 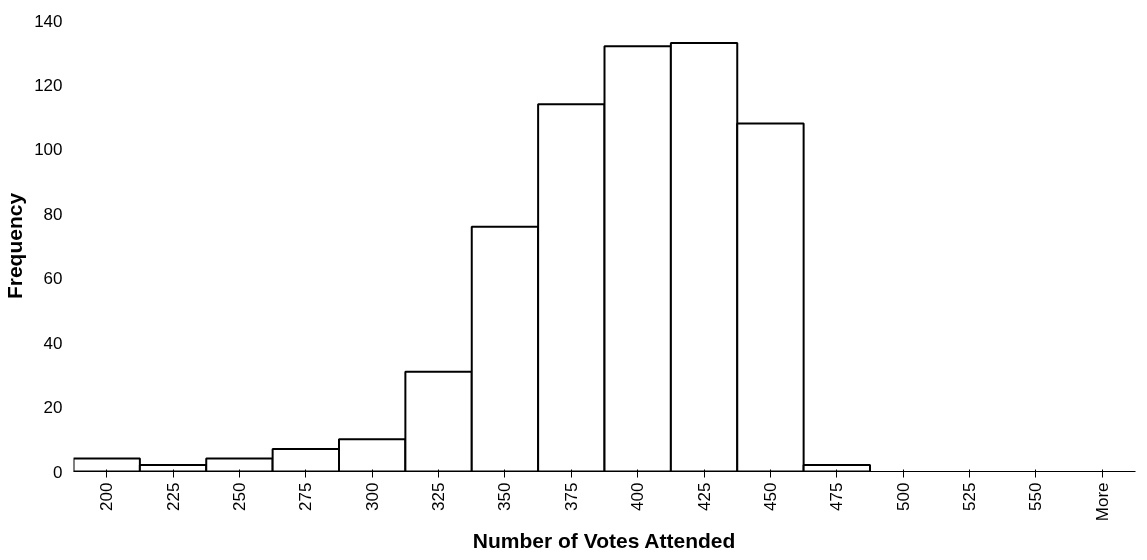 What do you see at coordinates (638, 496) in the screenshot?
I see `x-tick-label: 400` at bounding box center [638, 496].